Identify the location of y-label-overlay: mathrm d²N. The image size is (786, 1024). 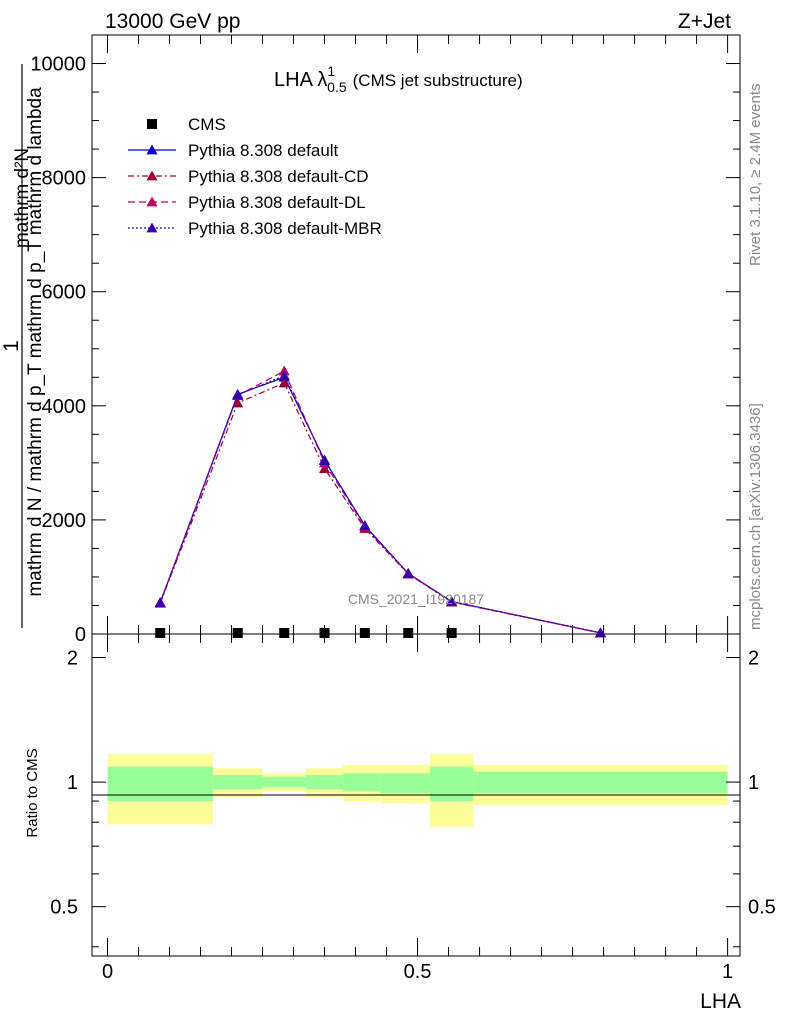
(22, 198).